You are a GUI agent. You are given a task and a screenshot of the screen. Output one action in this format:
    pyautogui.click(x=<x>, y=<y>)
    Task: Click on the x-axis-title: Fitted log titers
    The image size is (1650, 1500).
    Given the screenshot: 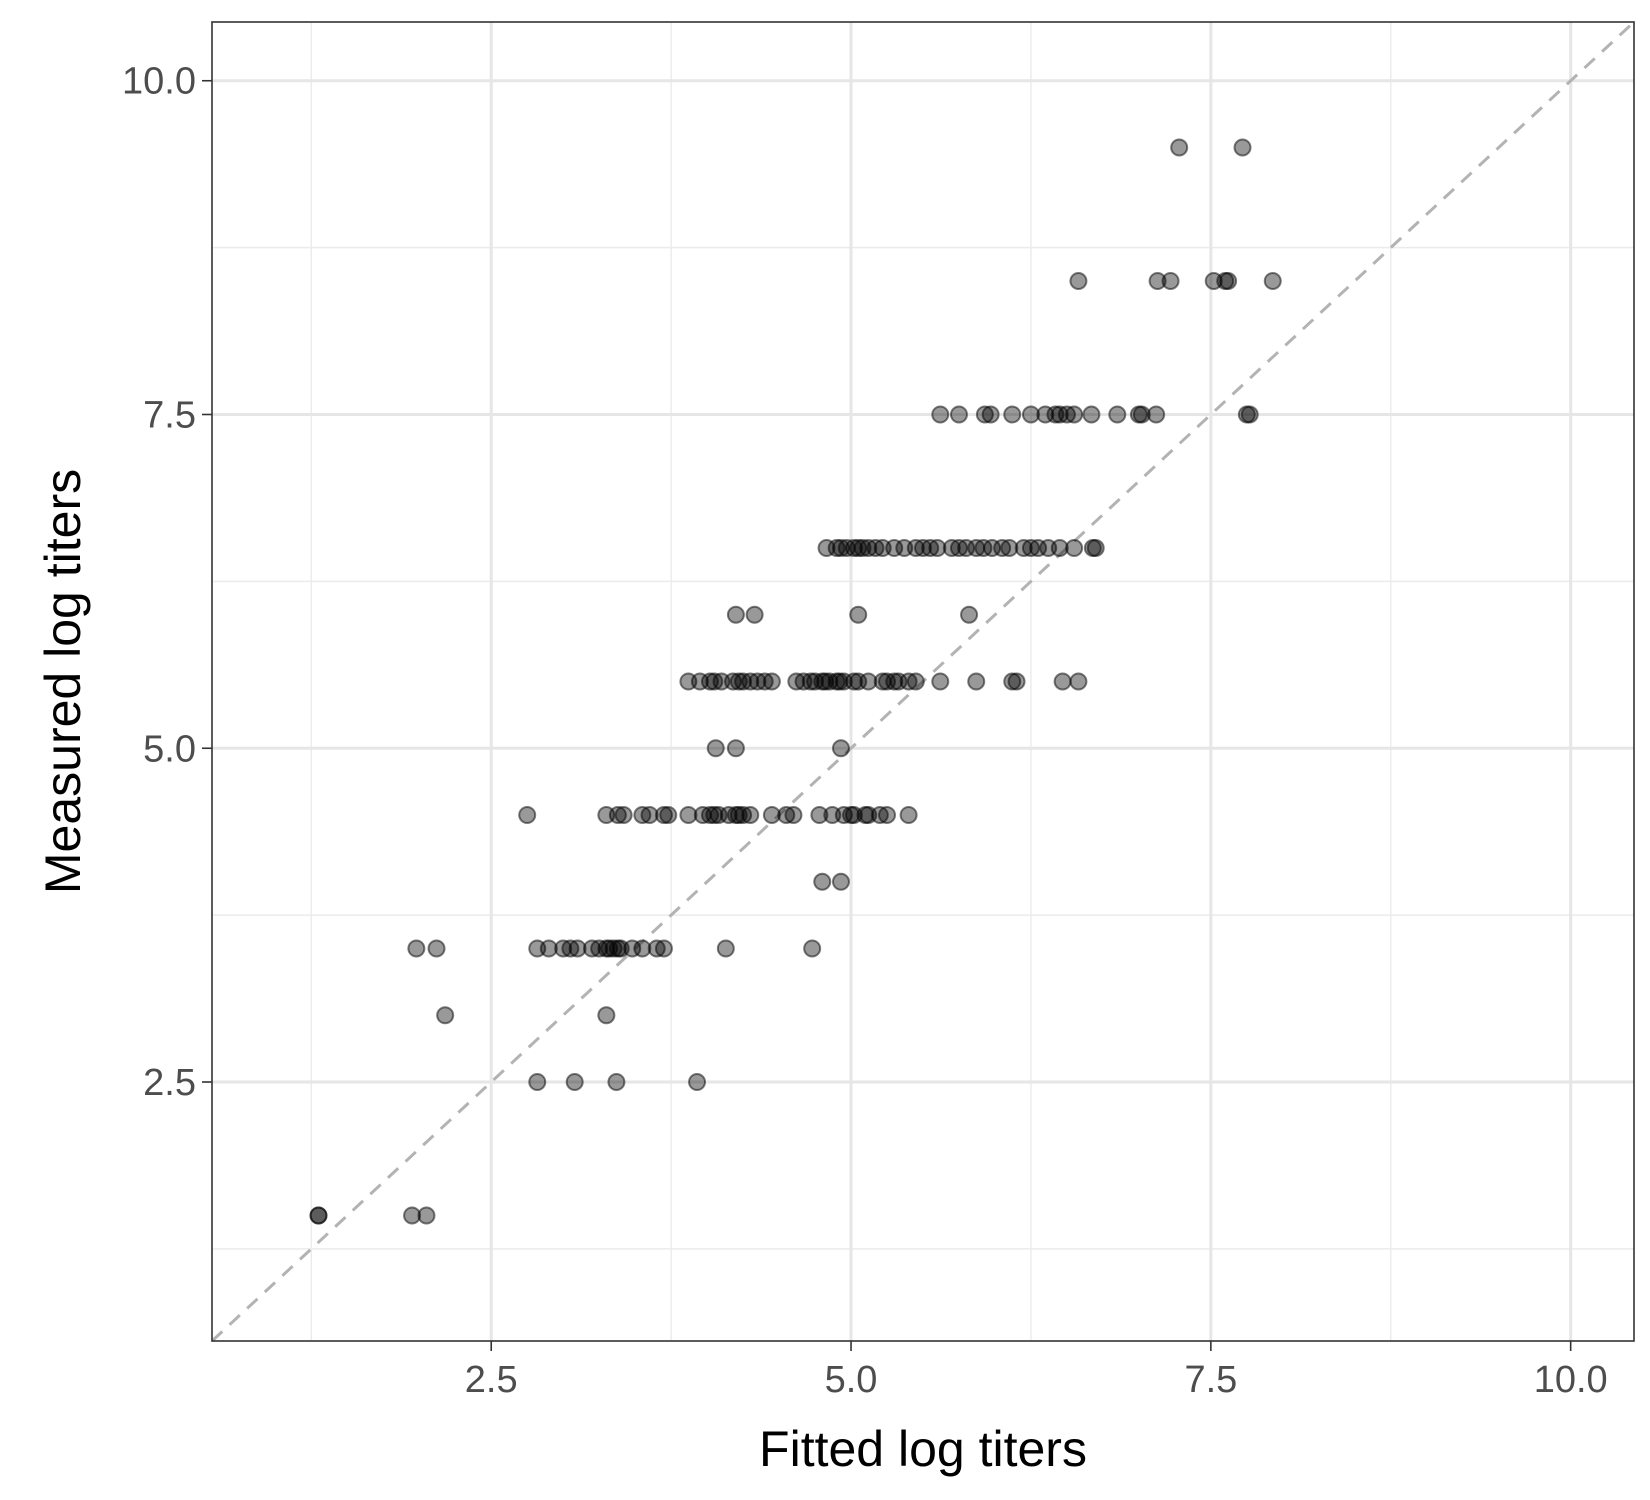 What is the action you would take?
    pyautogui.click(x=923, y=1449)
    